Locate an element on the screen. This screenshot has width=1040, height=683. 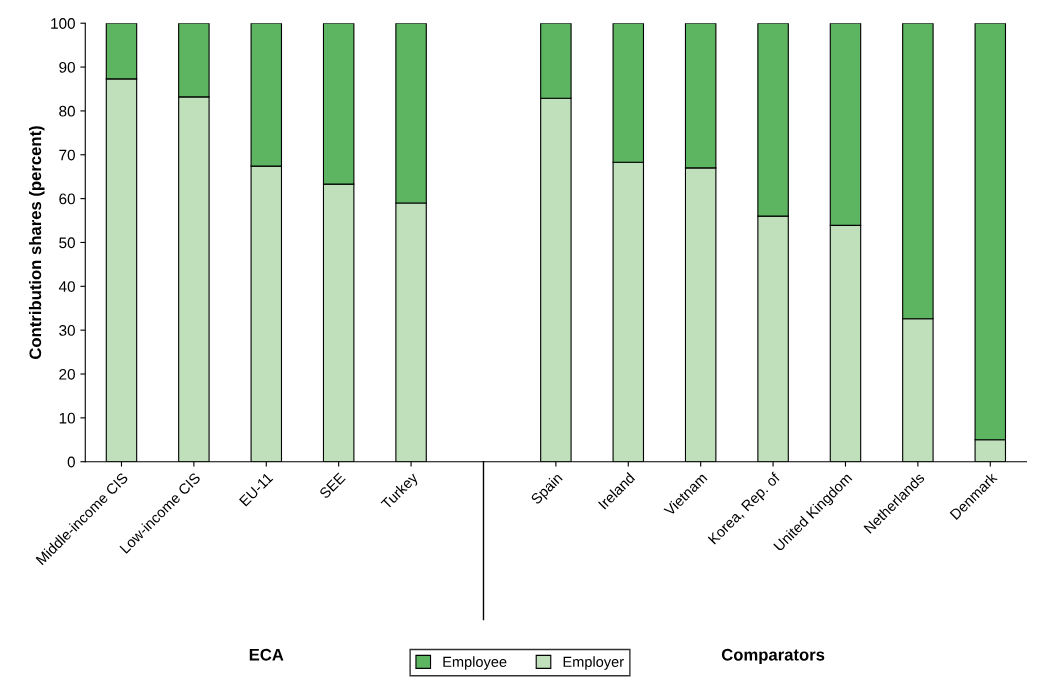
y-tick-label: 40 is located at coordinates (66, 286).